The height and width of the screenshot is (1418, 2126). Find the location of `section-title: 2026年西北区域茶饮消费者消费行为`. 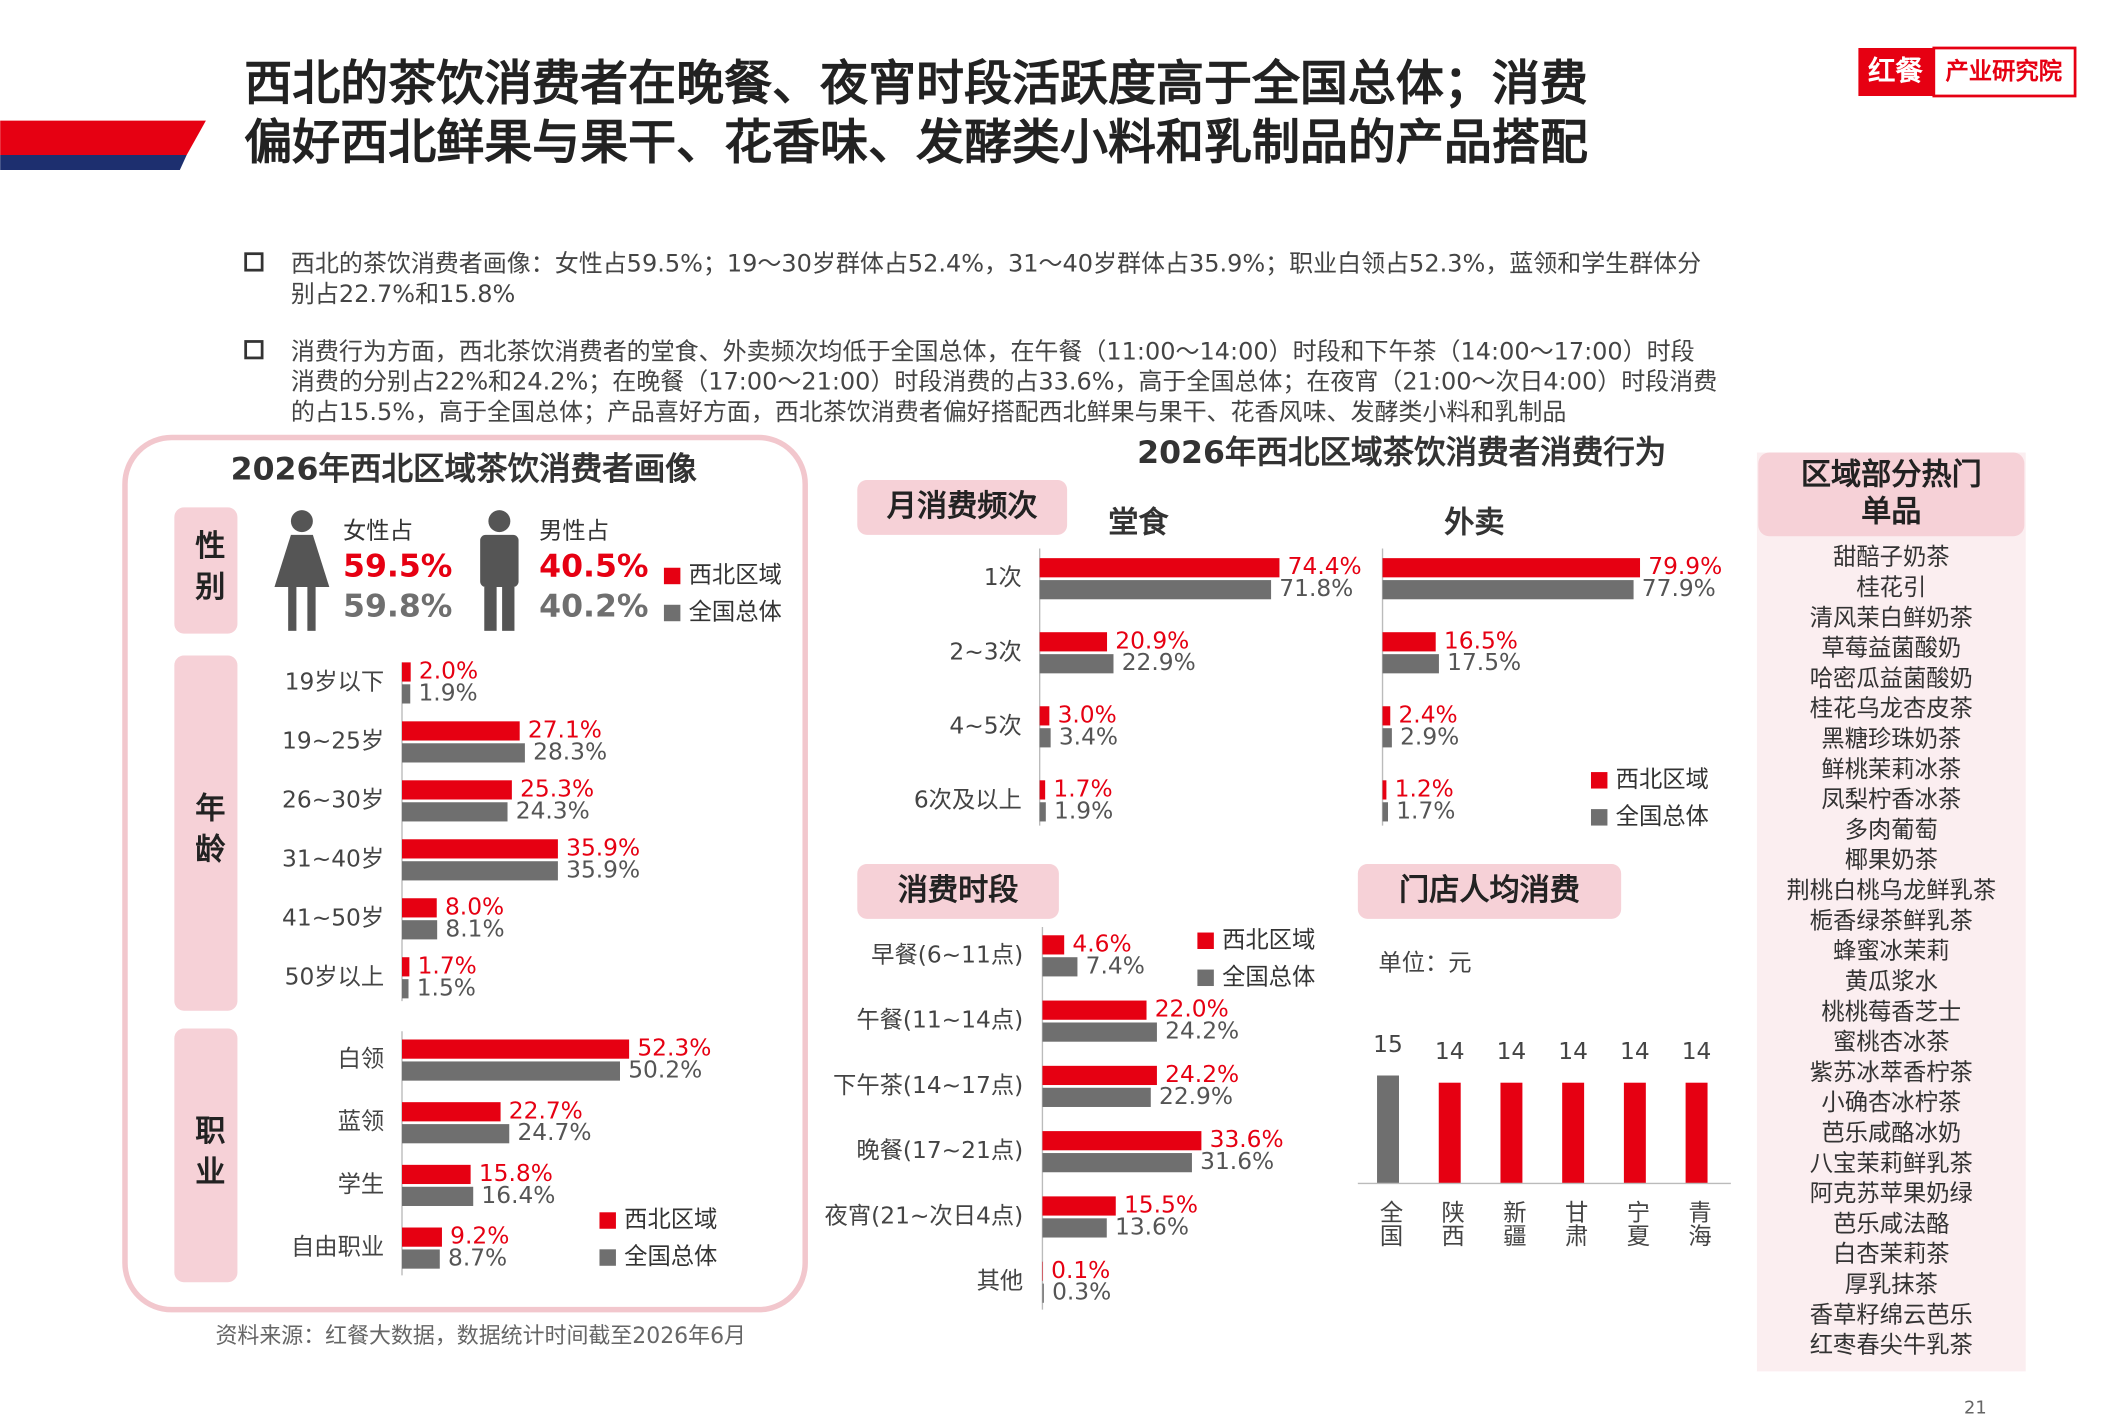

section-title: 2026年西北区域茶饮消费者消费行为 is located at coordinates (1401, 453).